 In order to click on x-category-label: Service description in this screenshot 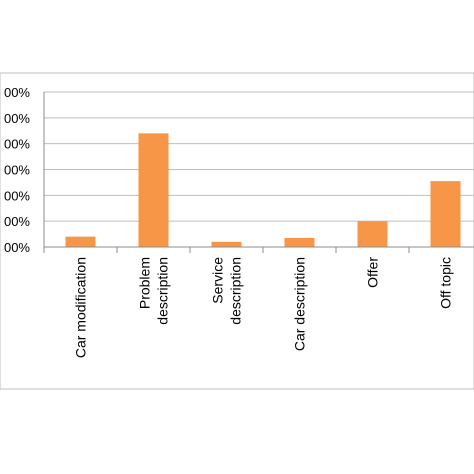, I will do `click(227, 291)`.